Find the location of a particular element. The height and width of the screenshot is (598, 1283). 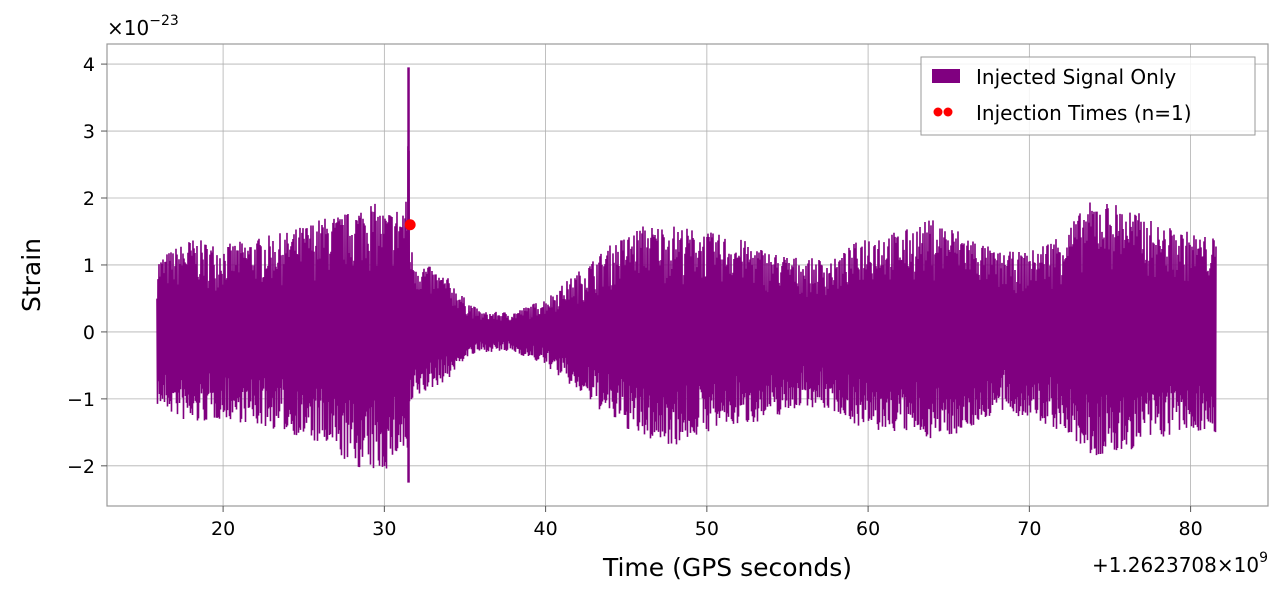

legend-label-injection: Injection Times (n=1) is located at coordinates (1084, 113).